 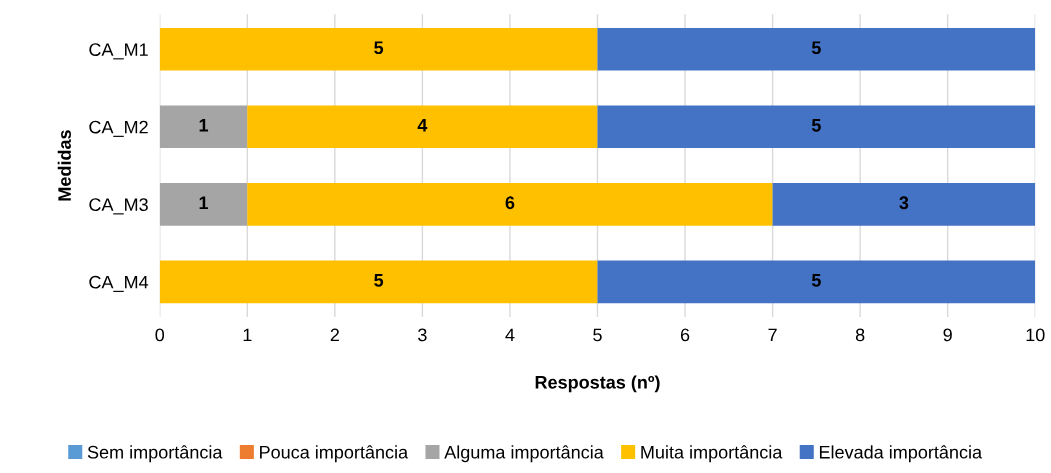 What do you see at coordinates (947, 335) in the screenshot?
I see `x-tick-label: 9` at bounding box center [947, 335].